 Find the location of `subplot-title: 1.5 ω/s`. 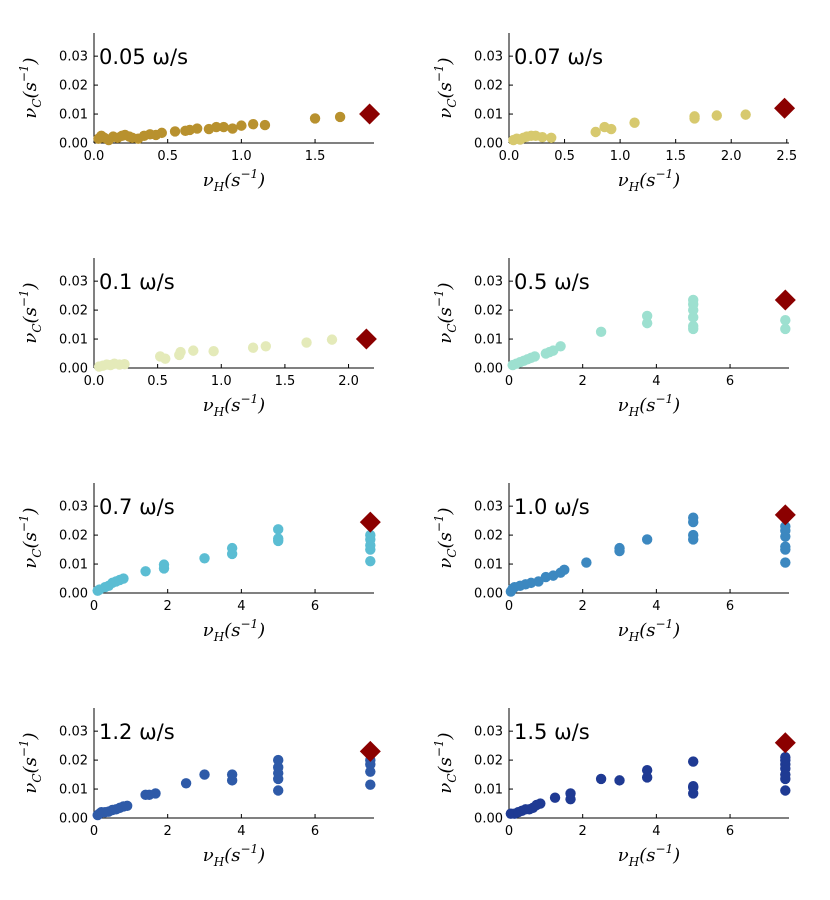

subplot-title: 1.5 ω/s is located at coordinates (552, 732).